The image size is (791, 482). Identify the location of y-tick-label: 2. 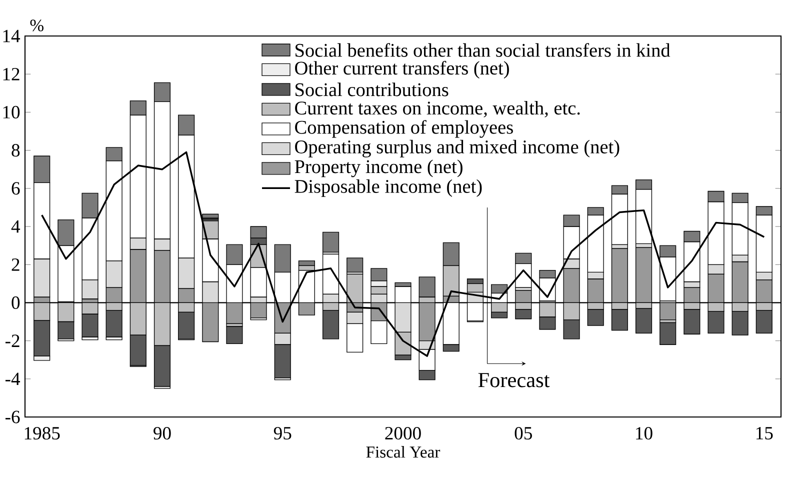
(16, 264).